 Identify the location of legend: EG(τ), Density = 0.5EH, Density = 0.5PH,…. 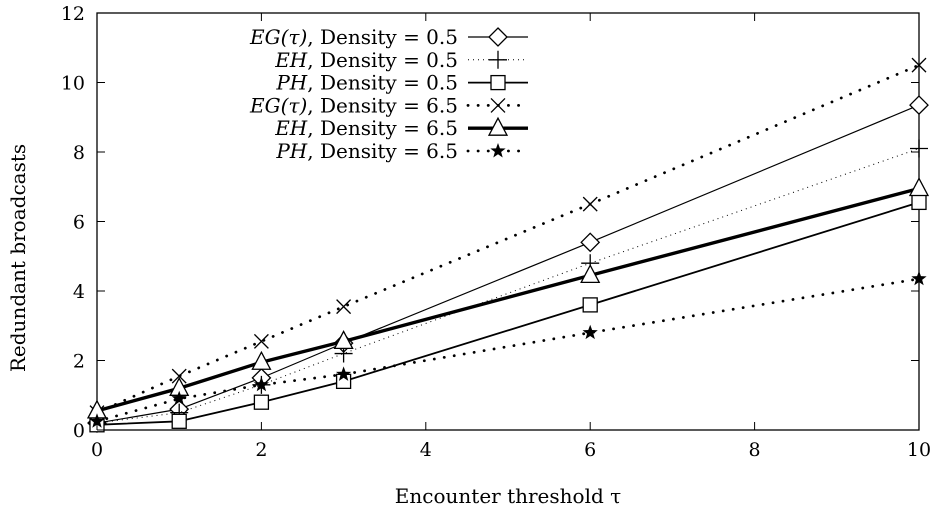
(389, 94).